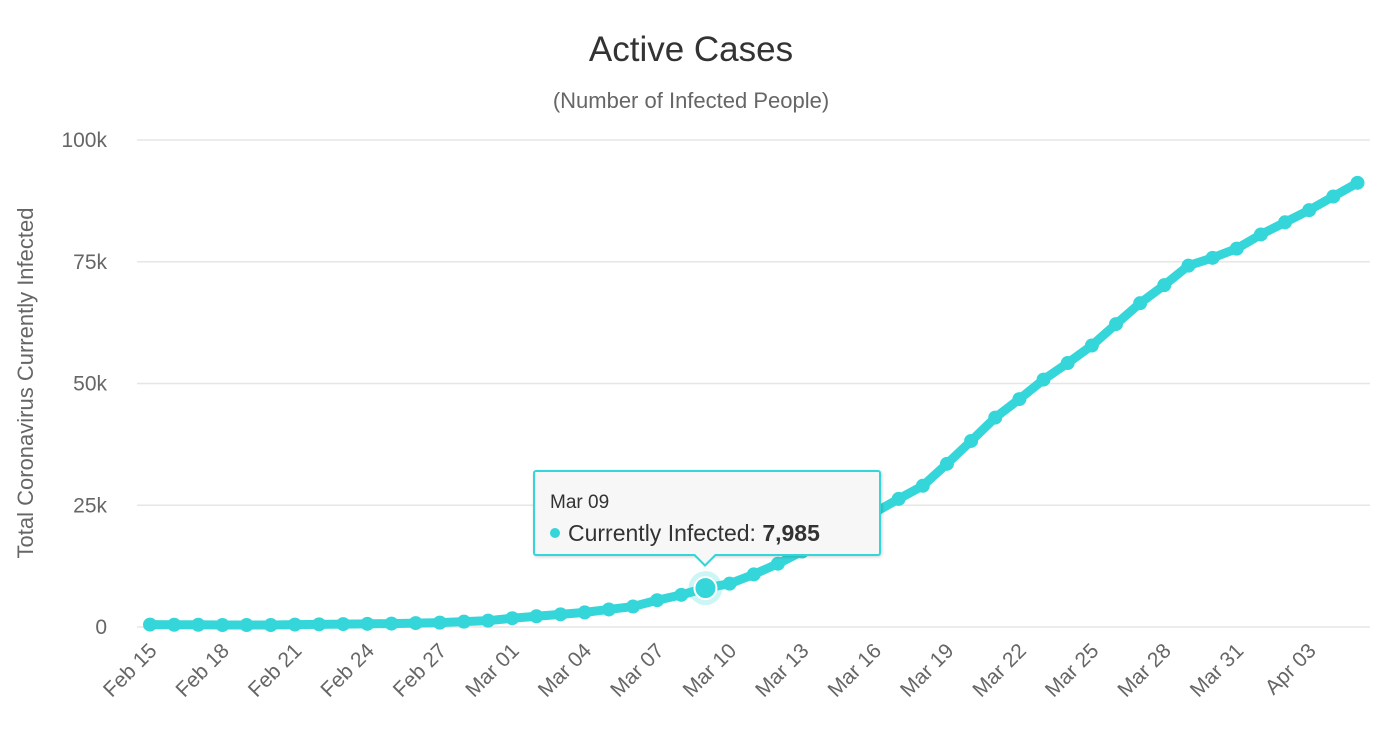 The width and height of the screenshot is (1382, 736). I want to click on x-tick-label: Mar 25, so click(1072, 670).